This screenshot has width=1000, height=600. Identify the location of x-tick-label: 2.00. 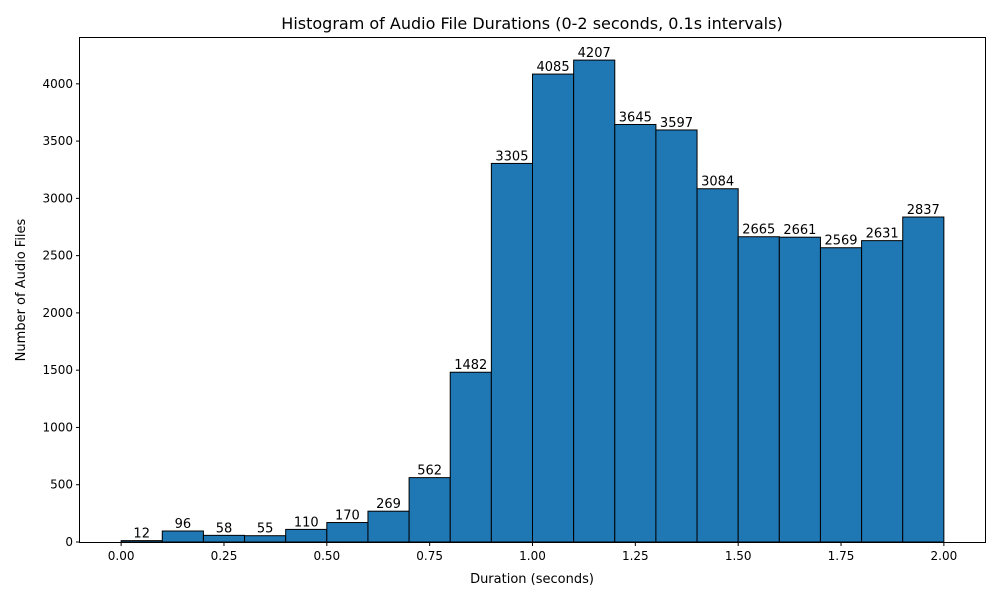
(944, 556).